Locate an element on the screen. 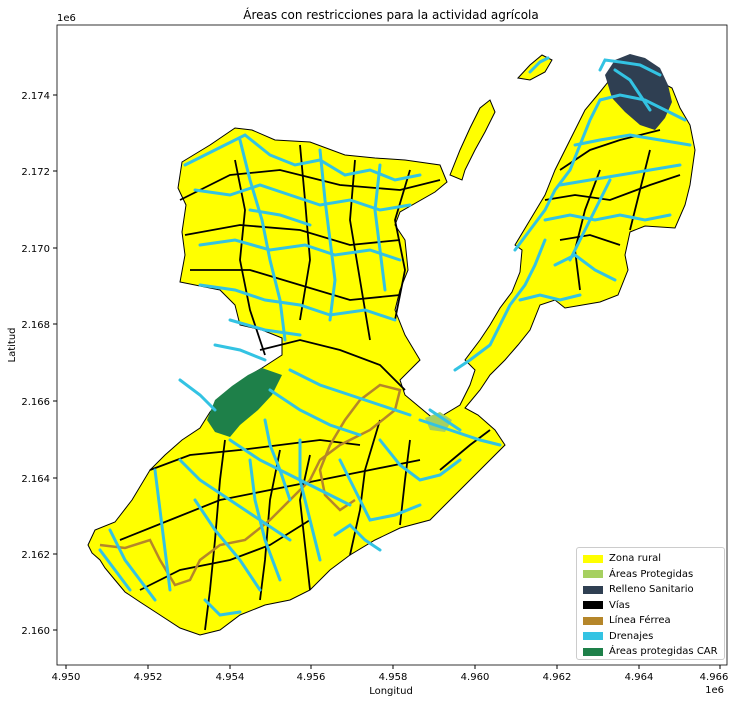  legend-item-car-protected-areas: Áreas protegidas CAR is located at coordinates (650, 652).